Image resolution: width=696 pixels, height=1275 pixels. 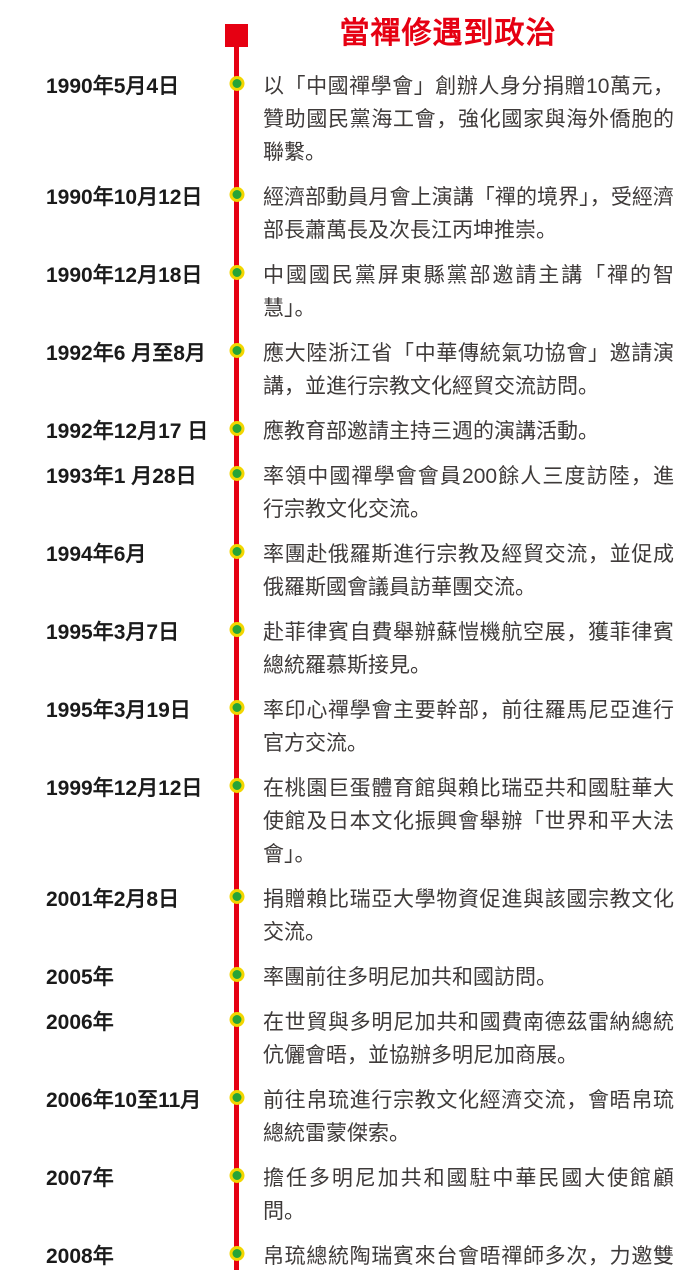 I want to click on entry-text: 率團赴俄羅斯進行宗教及經貿交流，並促成俄羅斯國會議員訪華團交流。, so click(x=468, y=571).